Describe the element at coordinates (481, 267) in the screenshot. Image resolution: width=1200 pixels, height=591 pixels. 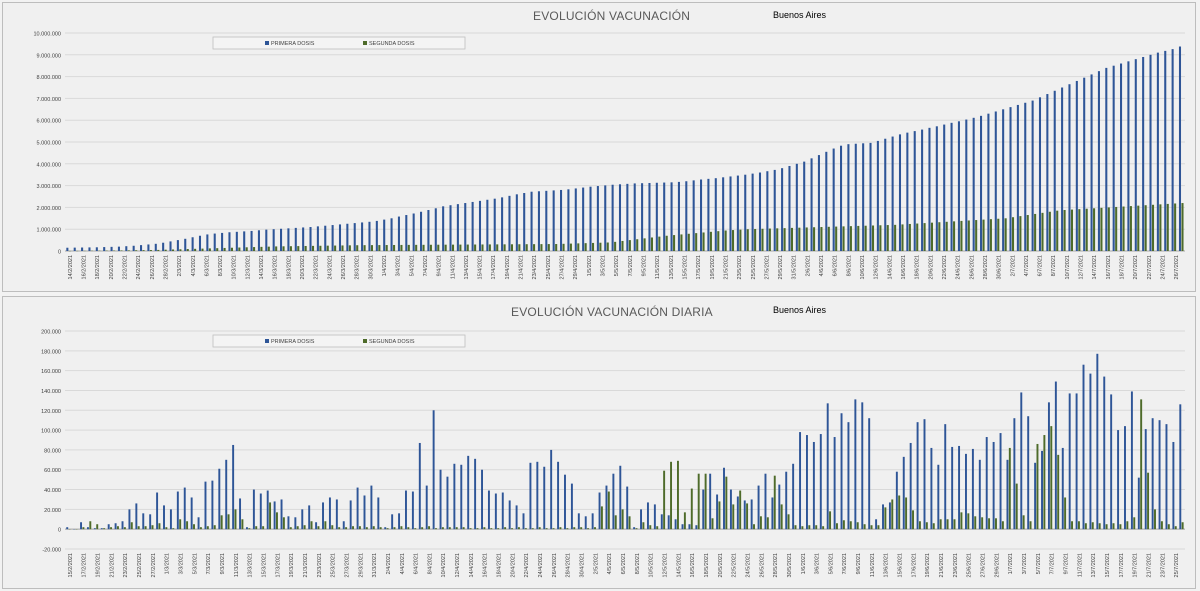
I see `x-tick-label: 15/4/2021` at that location.